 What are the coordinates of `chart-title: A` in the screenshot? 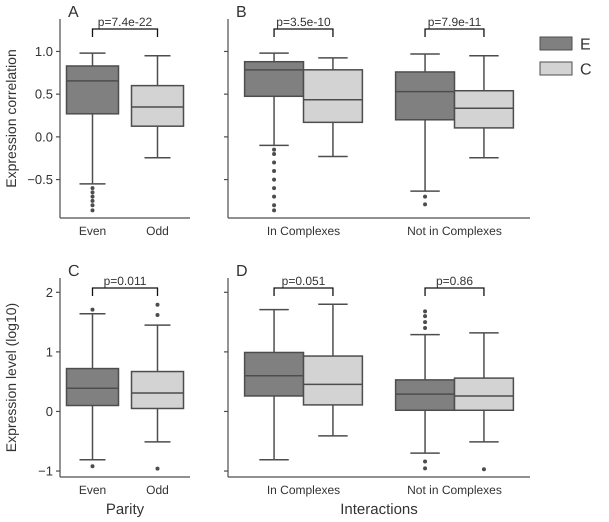 It's located at (73, 12).